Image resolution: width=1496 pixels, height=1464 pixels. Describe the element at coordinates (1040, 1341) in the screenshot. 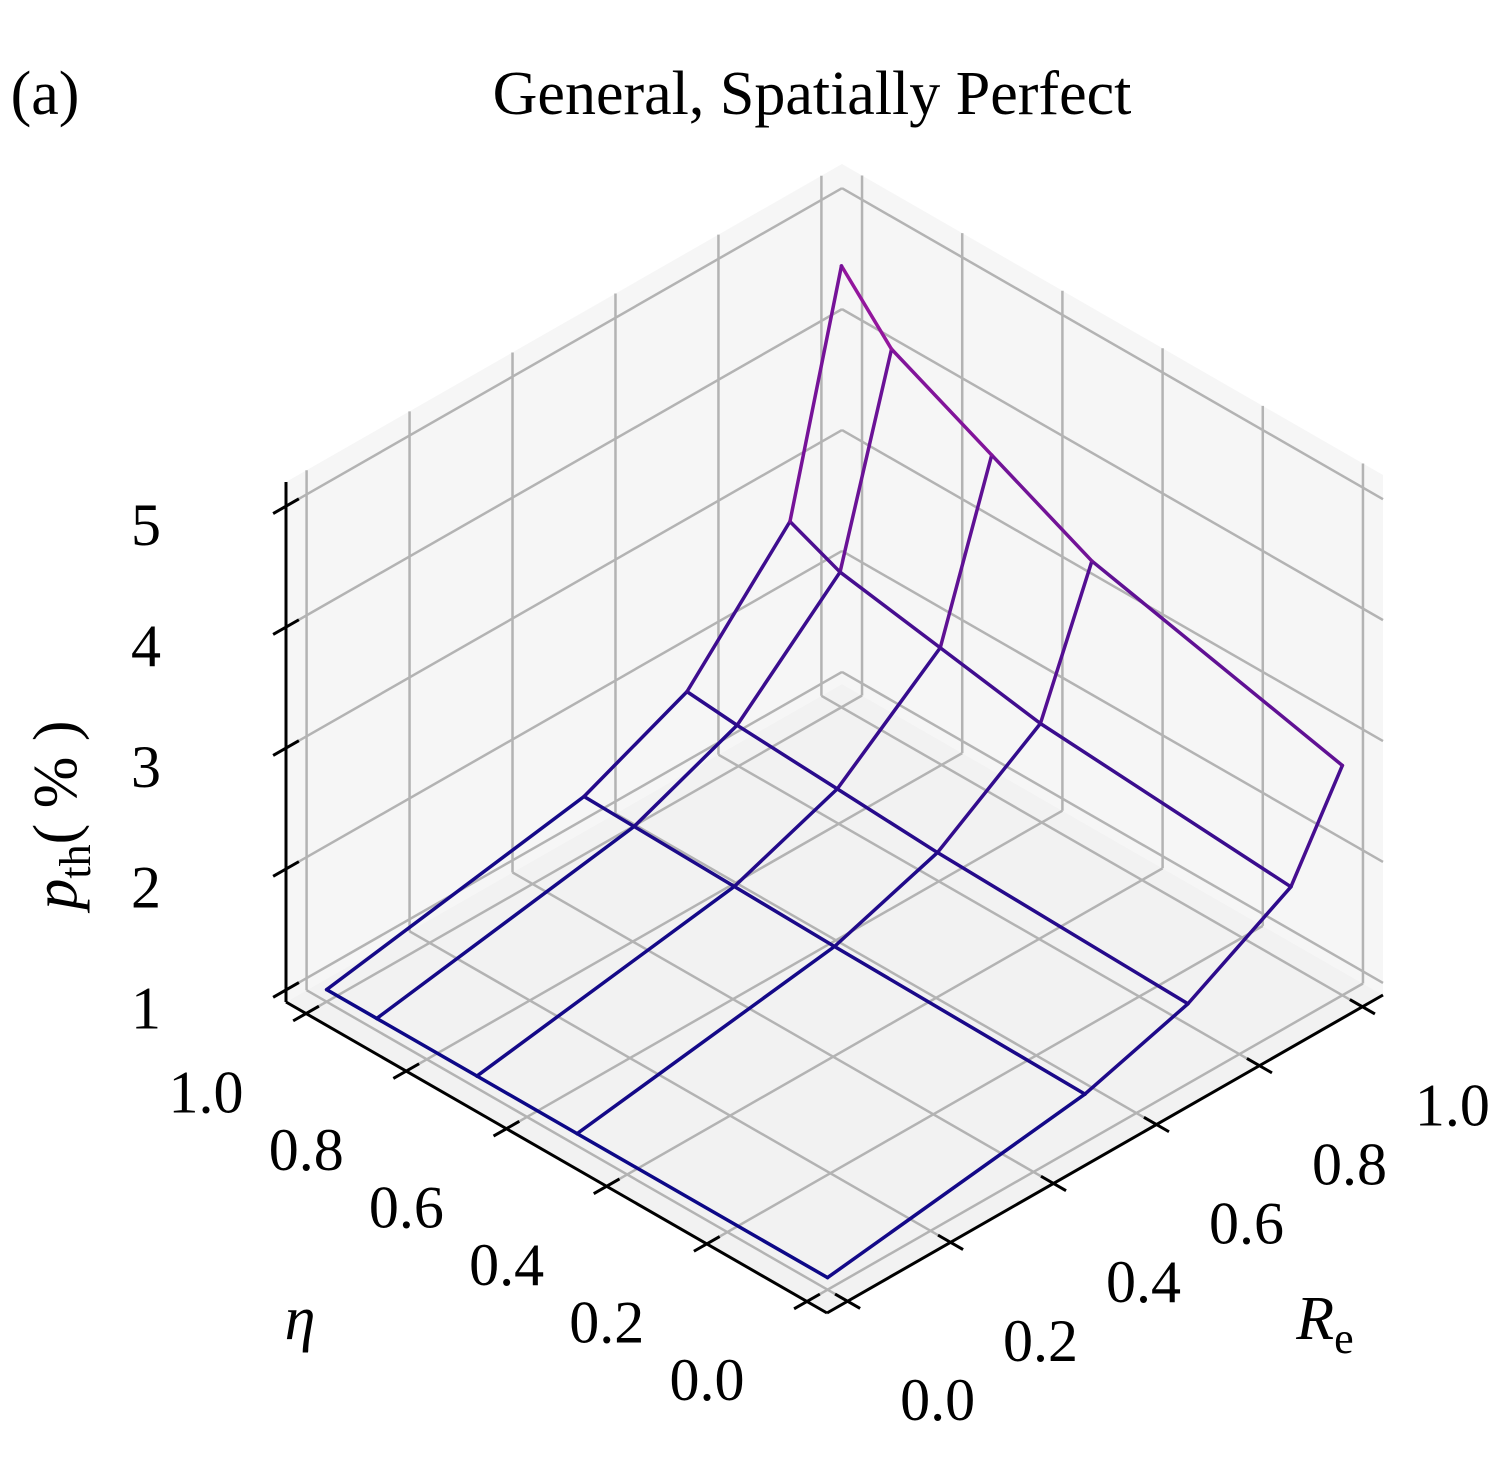

I see `x-tick-label: 0.2` at that location.